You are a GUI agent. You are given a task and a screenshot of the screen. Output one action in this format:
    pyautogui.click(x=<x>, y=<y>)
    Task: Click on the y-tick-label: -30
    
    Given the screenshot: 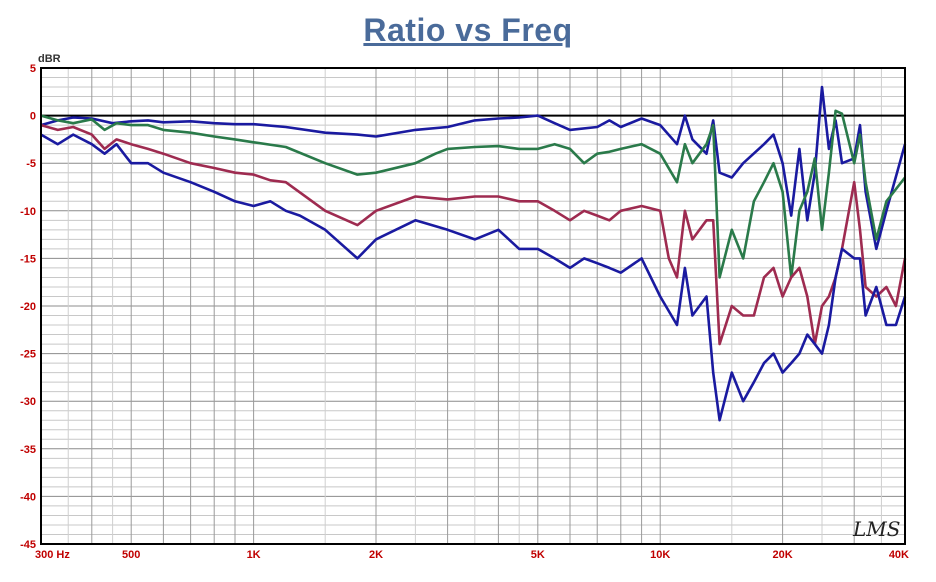 What is the action you would take?
    pyautogui.click(x=28, y=402)
    